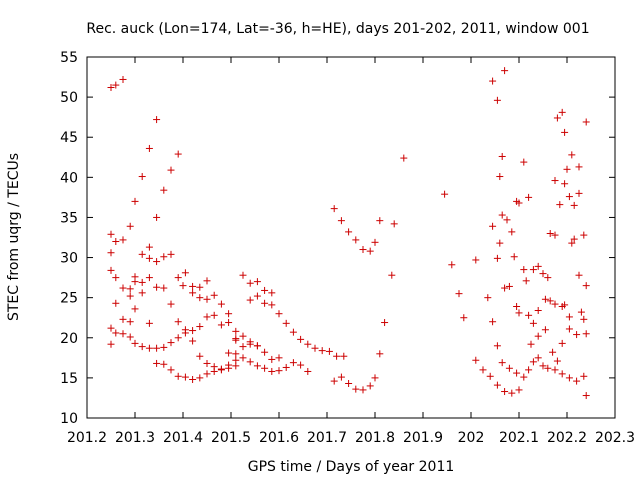 The height and width of the screenshot is (480, 640). What do you see at coordinates (615, 438) in the screenshot?
I see `x-tick-label: 202.3` at bounding box center [615, 438].